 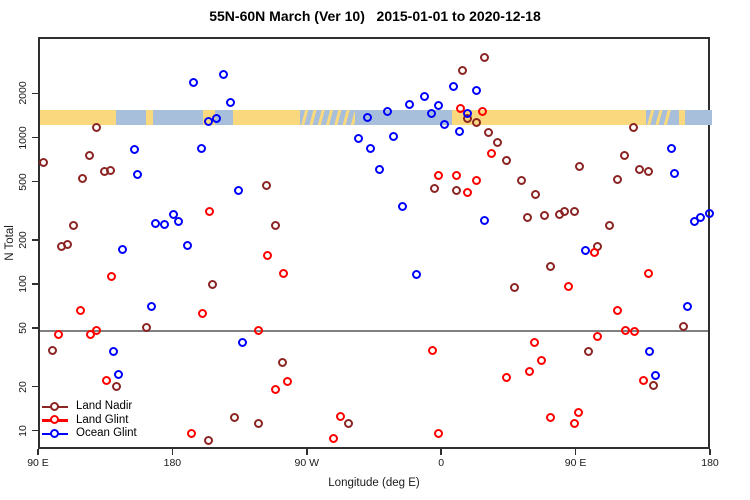 I want to click on y-axis-title: N Total, so click(x=10, y=243).